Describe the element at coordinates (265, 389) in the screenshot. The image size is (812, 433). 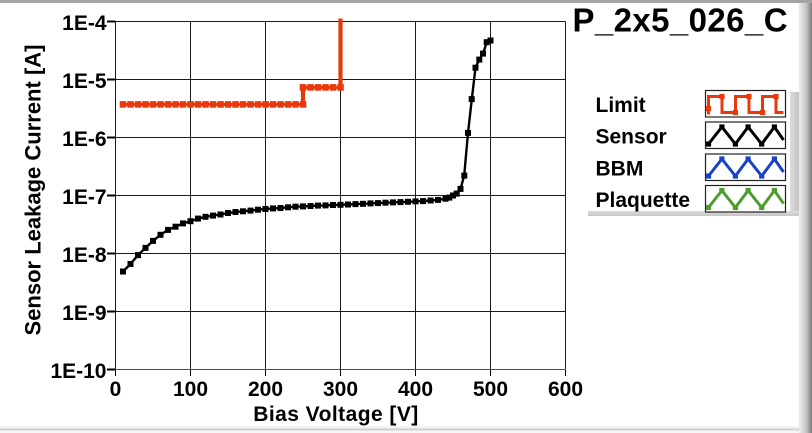
I see `svg-text: 200` at that location.